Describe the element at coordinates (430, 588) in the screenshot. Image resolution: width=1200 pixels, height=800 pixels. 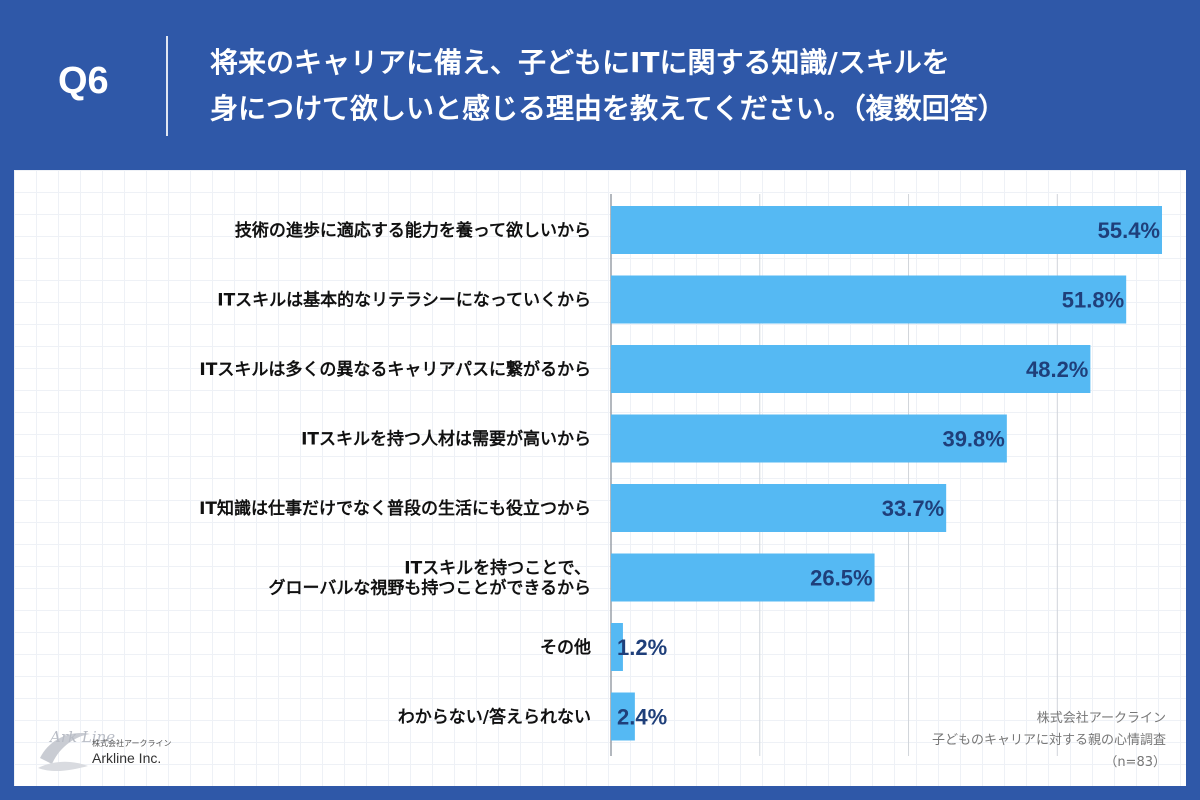
I see `category-label: グローバルな視野も持つことができるから` at that location.